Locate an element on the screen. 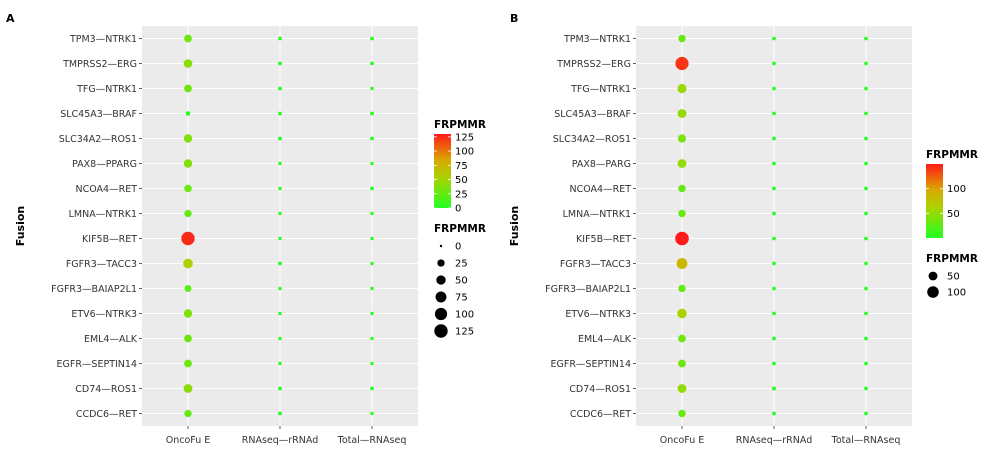 This screenshot has height=460, width=1000. size-legend-title: FRPMMR is located at coordinates (460, 229).